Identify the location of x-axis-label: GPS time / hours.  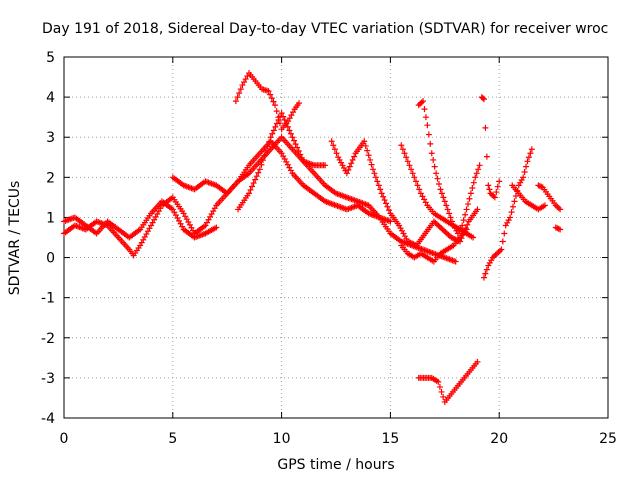
(335, 465).